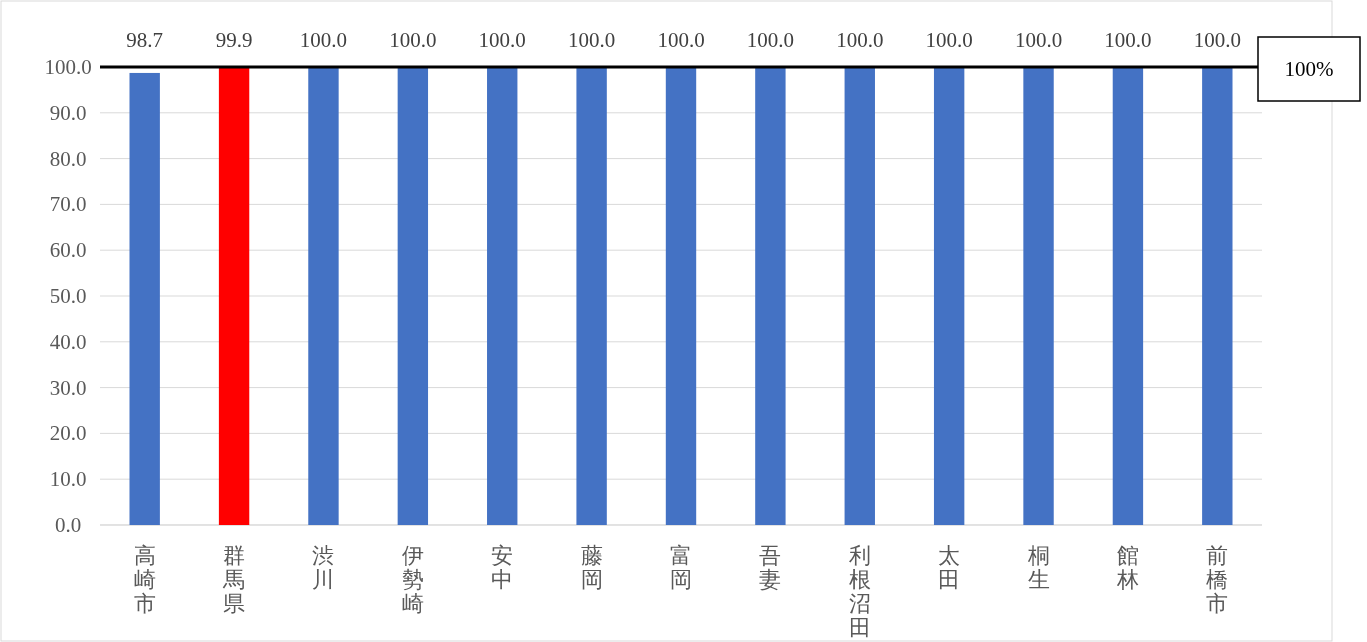 The width and height of the screenshot is (1367, 642). I want to click on y-tick-label: 30.0, so click(68, 387).